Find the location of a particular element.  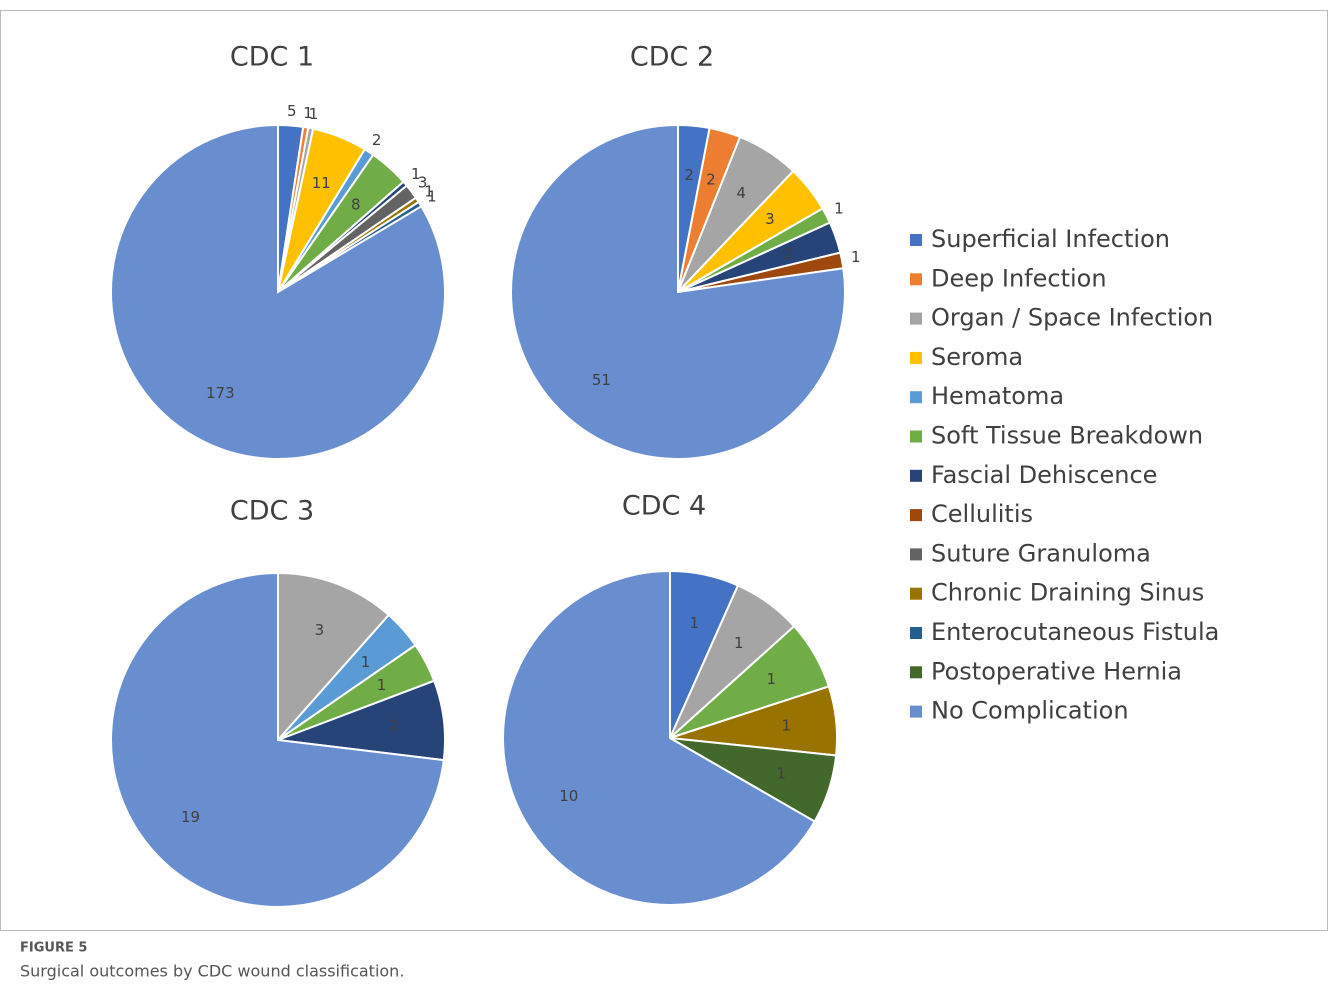

legend-label: Enterocutaneous Fistula is located at coordinates (1075, 632).